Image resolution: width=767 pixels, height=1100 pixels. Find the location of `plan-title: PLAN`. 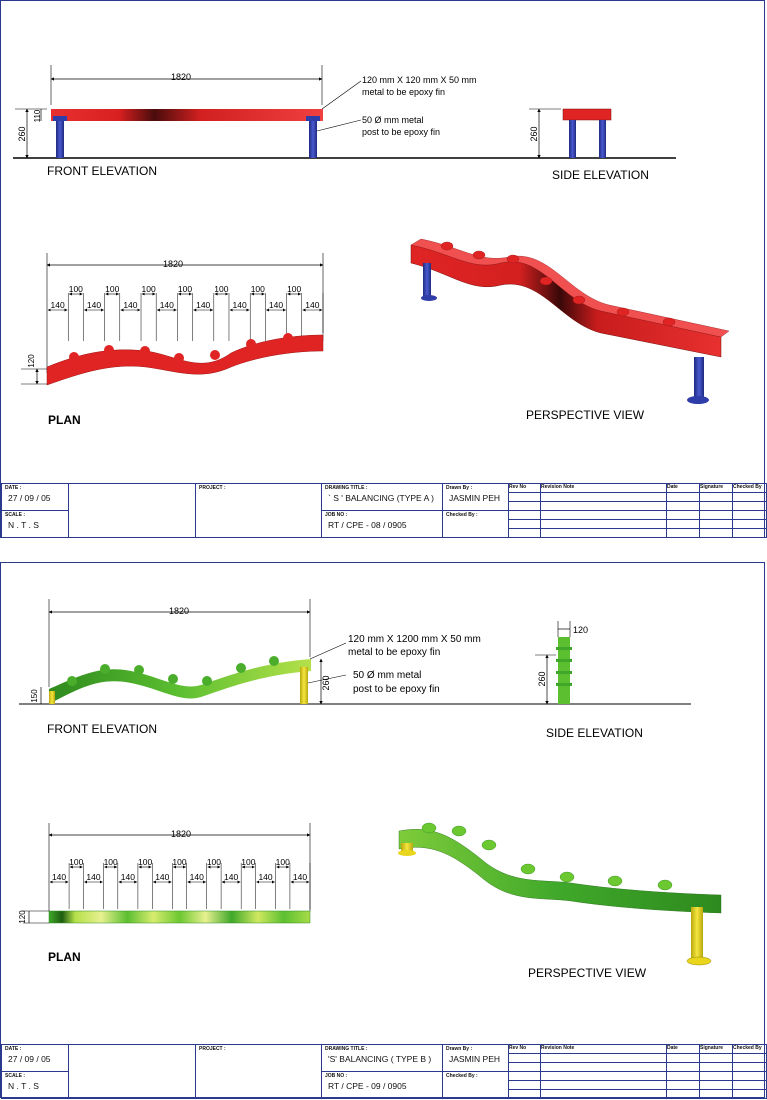

plan-title: PLAN is located at coordinates (64, 420).